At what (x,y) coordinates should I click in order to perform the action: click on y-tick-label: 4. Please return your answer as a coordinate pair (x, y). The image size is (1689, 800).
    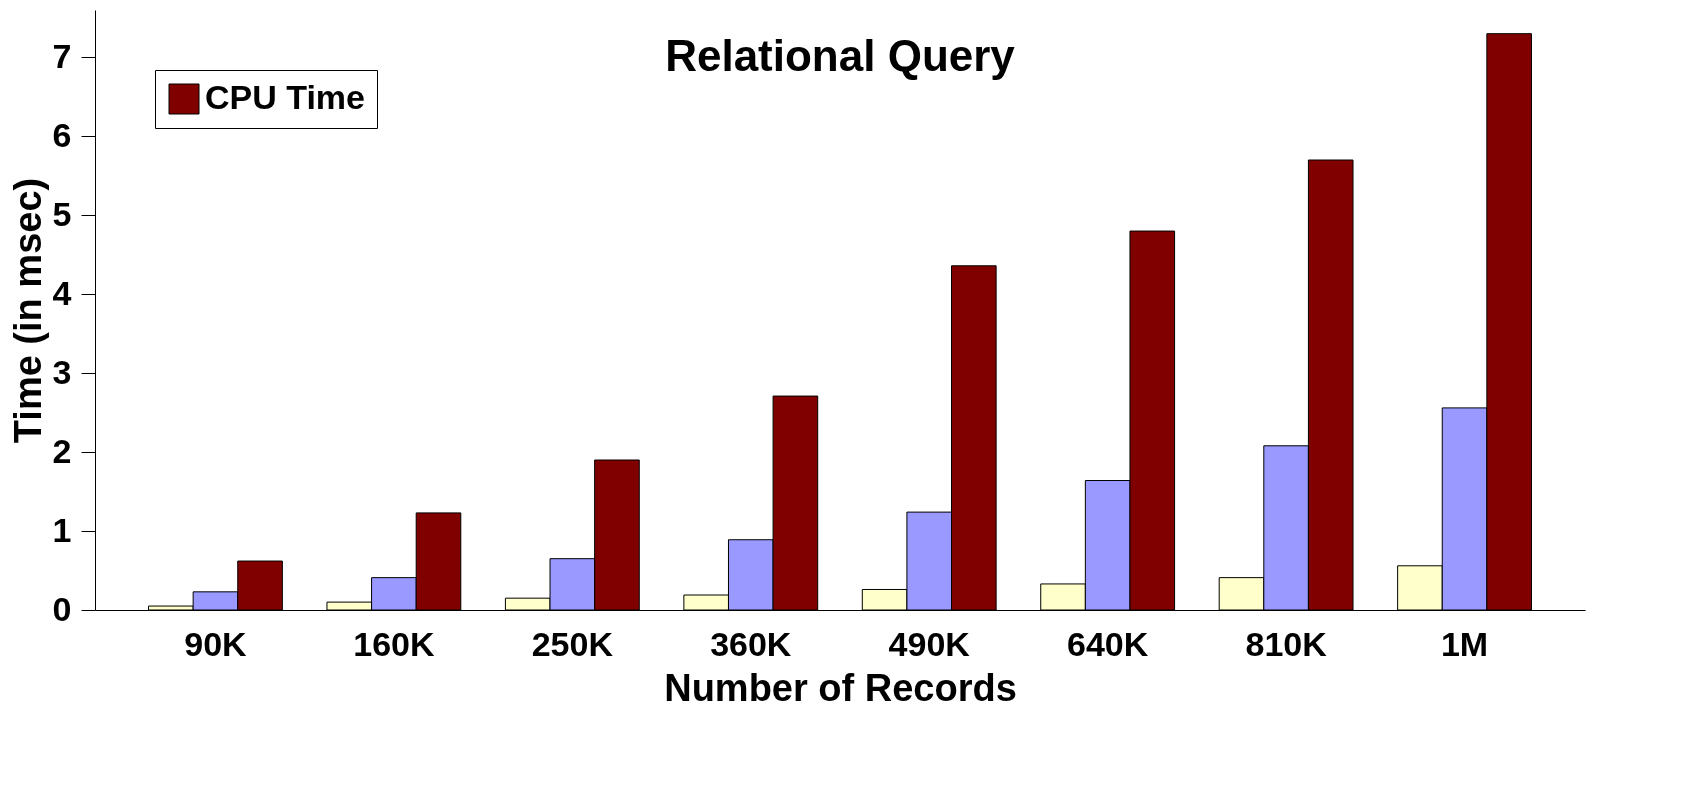
    Looking at the image, I should click on (62, 292).